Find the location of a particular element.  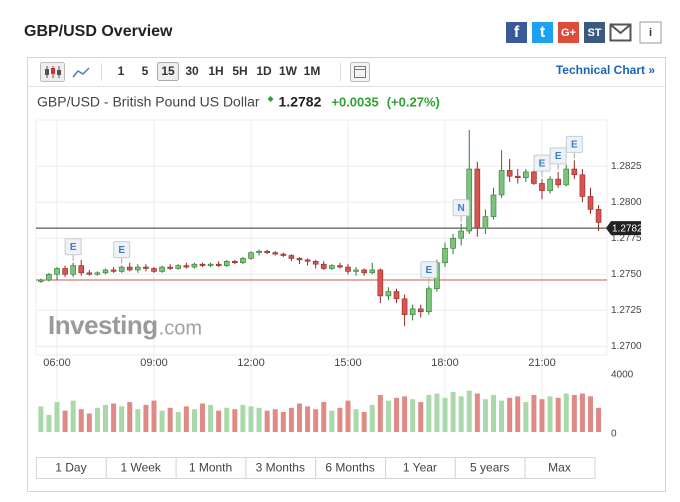

interval-selected is located at coordinates (168, 71).